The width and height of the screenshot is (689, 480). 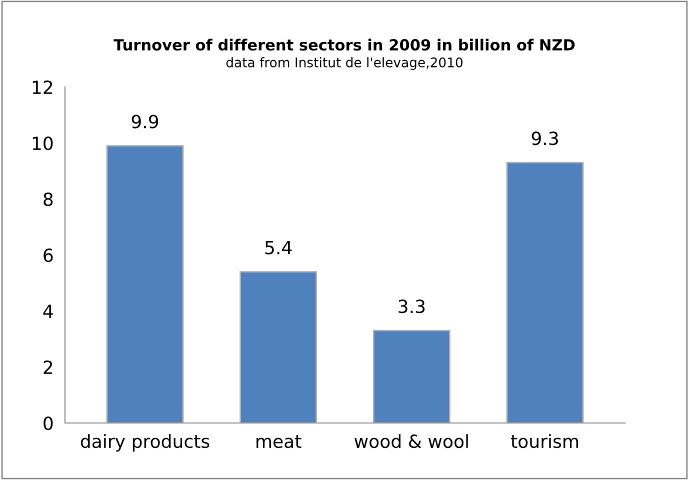 What do you see at coordinates (48, 255) in the screenshot?
I see `y-tick-label: 6` at bounding box center [48, 255].